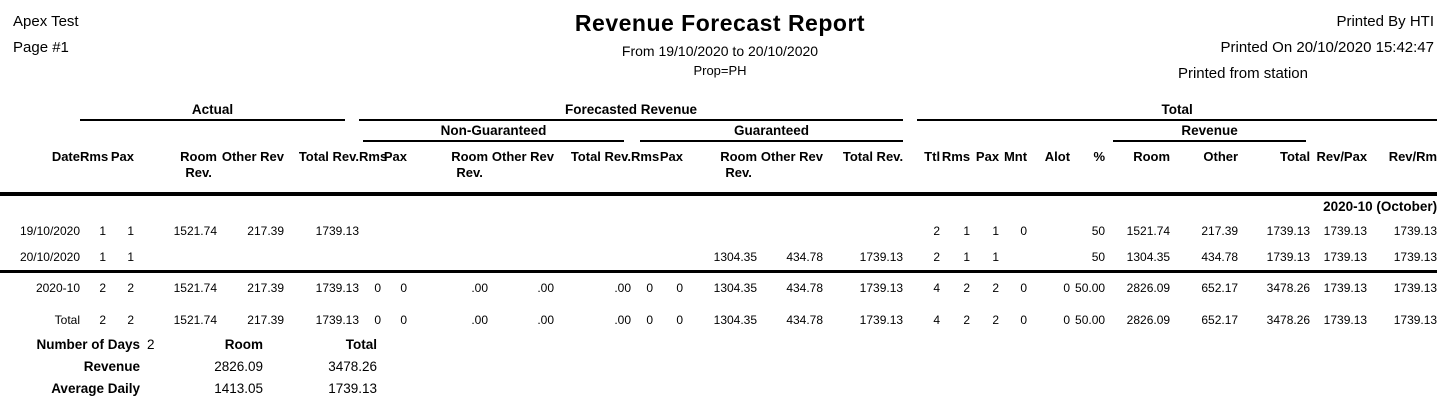  I want to click on group-header-row-1: Actual Forecasted Revenue Total, so click(719, 110).